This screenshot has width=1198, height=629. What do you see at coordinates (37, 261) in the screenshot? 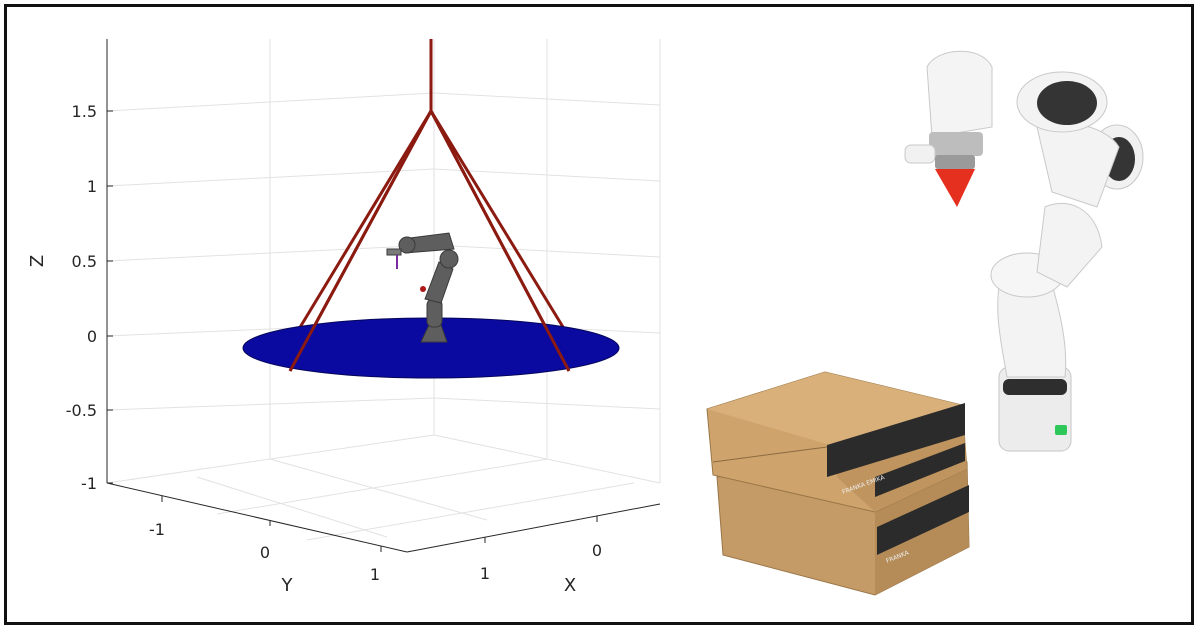
I see `z-axis-label: Z` at bounding box center [37, 261].